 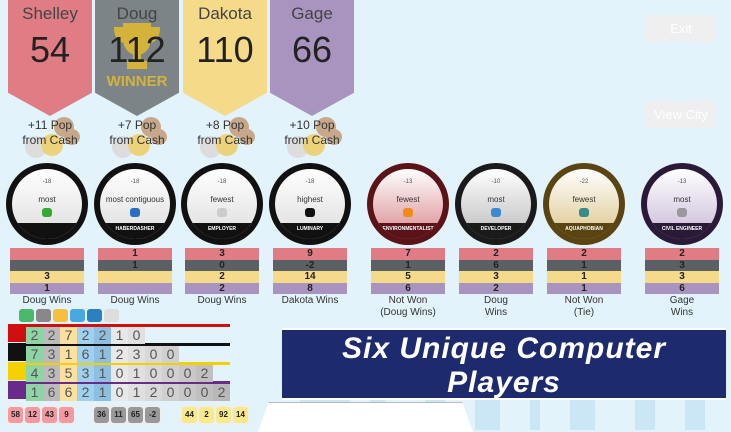 I want to click on player-score: 66, so click(x=312, y=49).